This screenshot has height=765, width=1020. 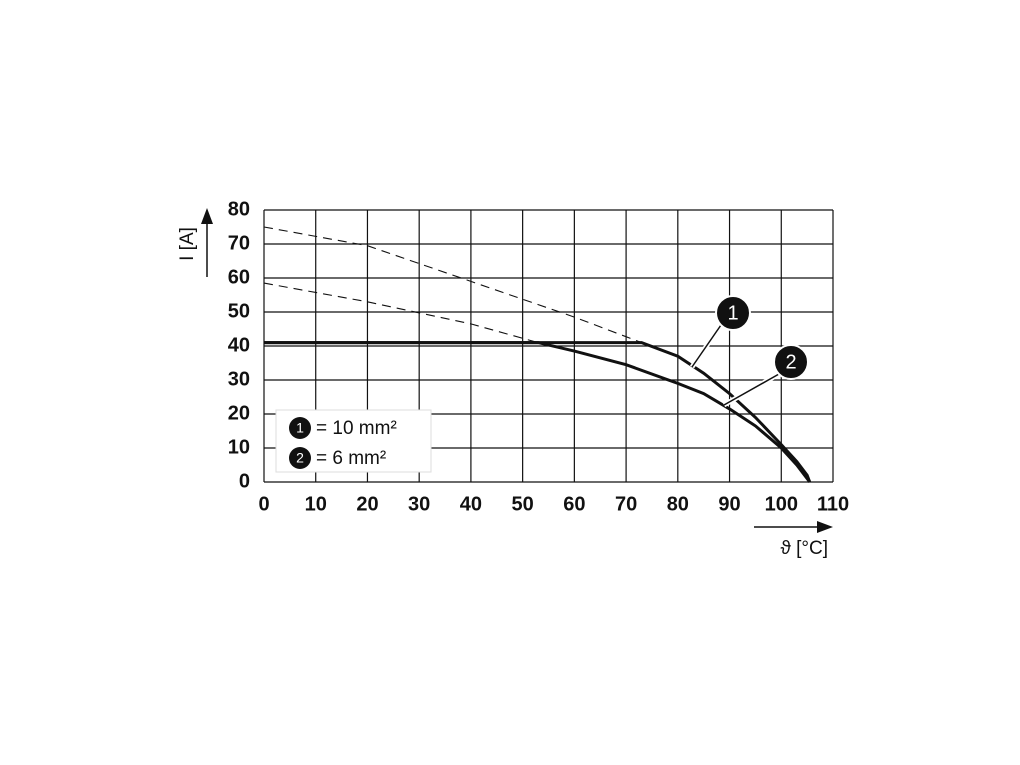 What do you see at coordinates (239, 345) in the screenshot?
I see `y-tick-label: 40` at bounding box center [239, 345].